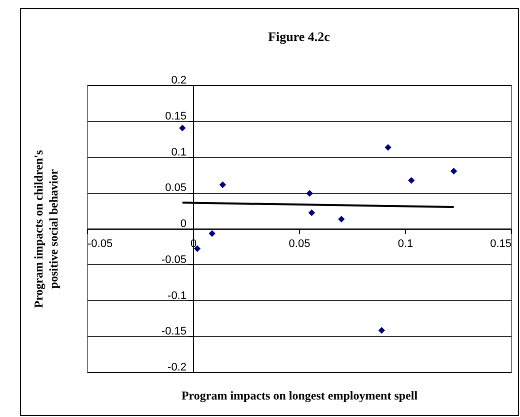 This screenshot has height=417, width=520. I want to click on y-tick-label: 0.2, so click(178, 80).